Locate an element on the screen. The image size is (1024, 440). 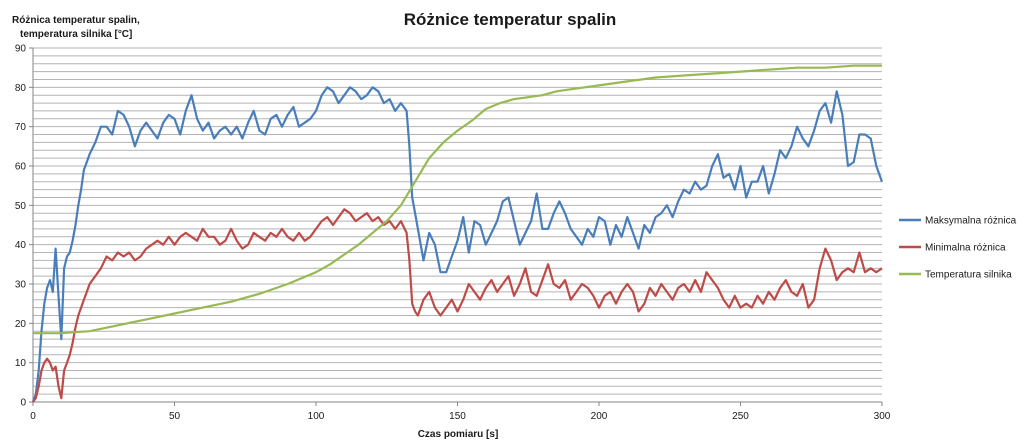
y-tick-label-90: 90 is located at coordinates (21, 49).